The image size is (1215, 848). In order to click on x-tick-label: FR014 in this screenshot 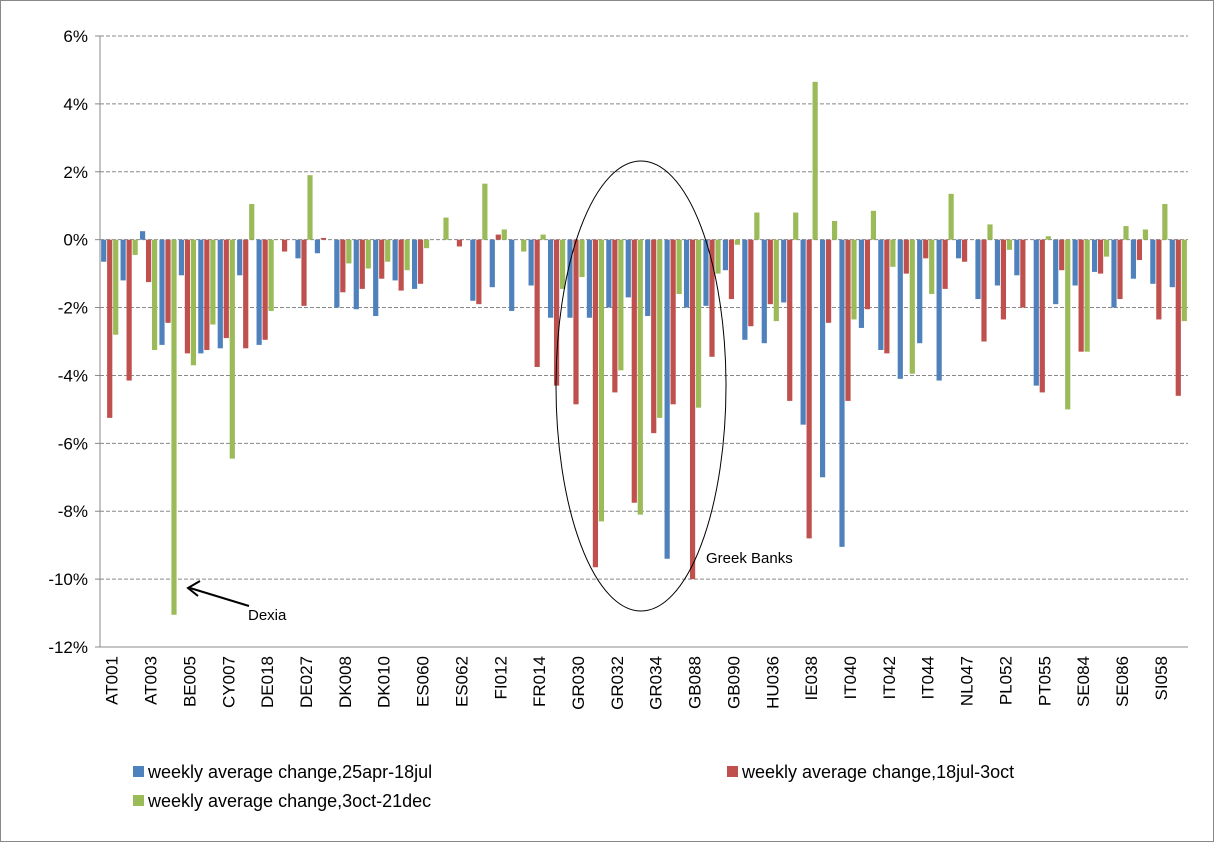, I will do `click(539, 681)`.